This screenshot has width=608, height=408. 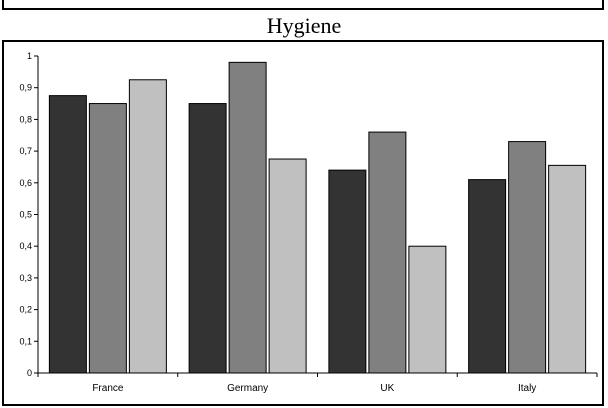 I want to click on y-tick-label: 1, so click(x=29, y=56).